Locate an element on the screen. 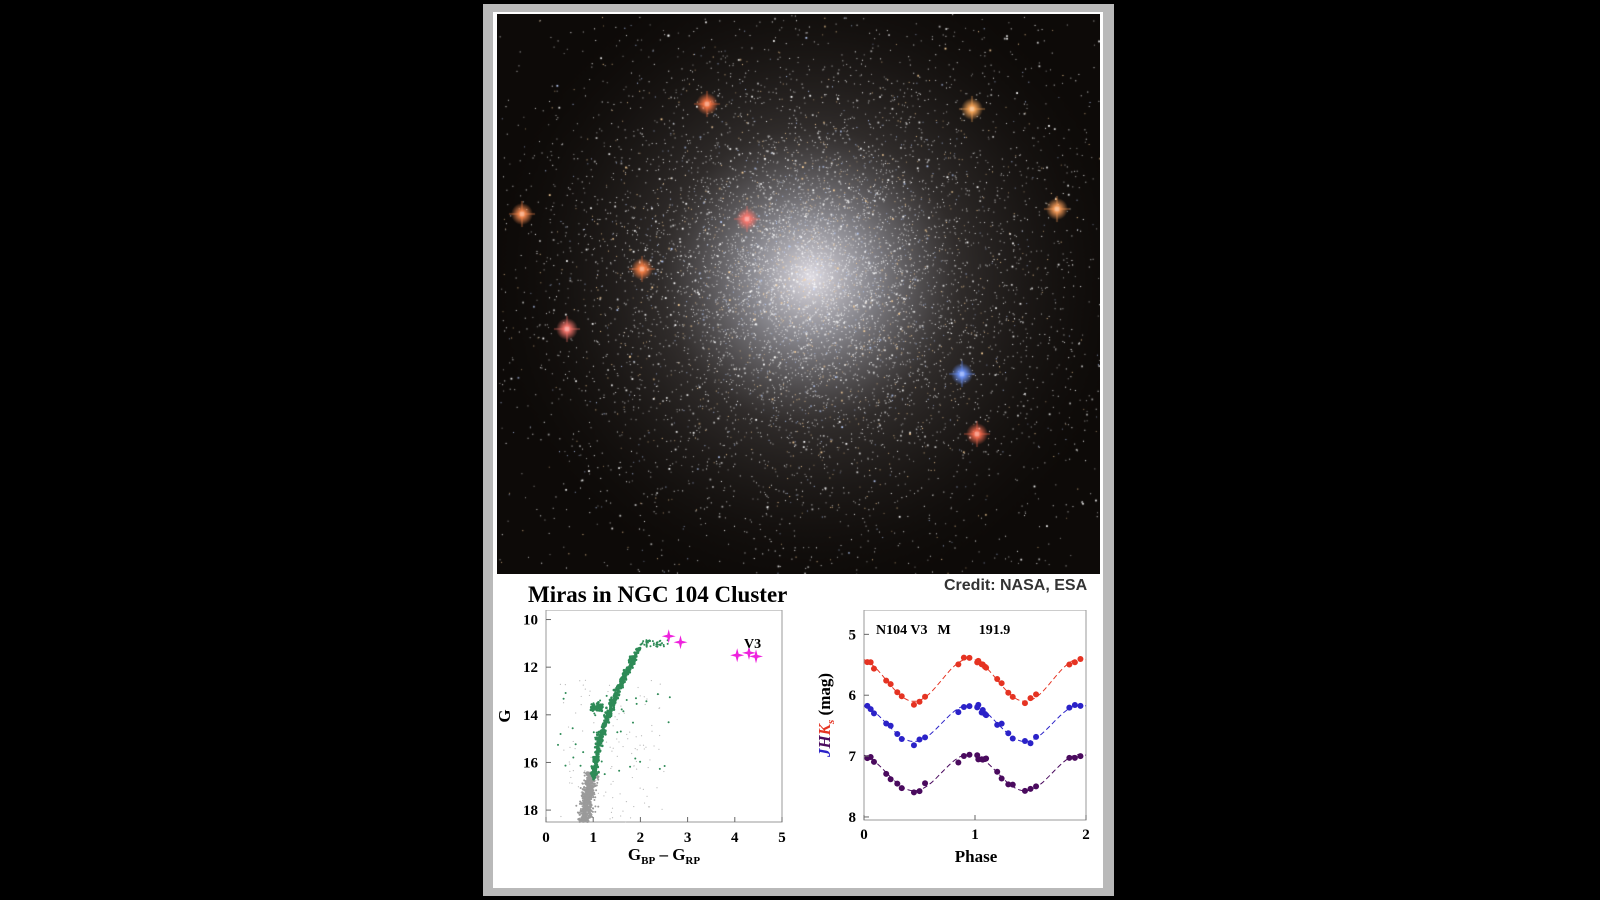 Image resolution: width=1600 pixels, height=900 pixels. cmd-mira-marker is located at coordinates (668, 636).